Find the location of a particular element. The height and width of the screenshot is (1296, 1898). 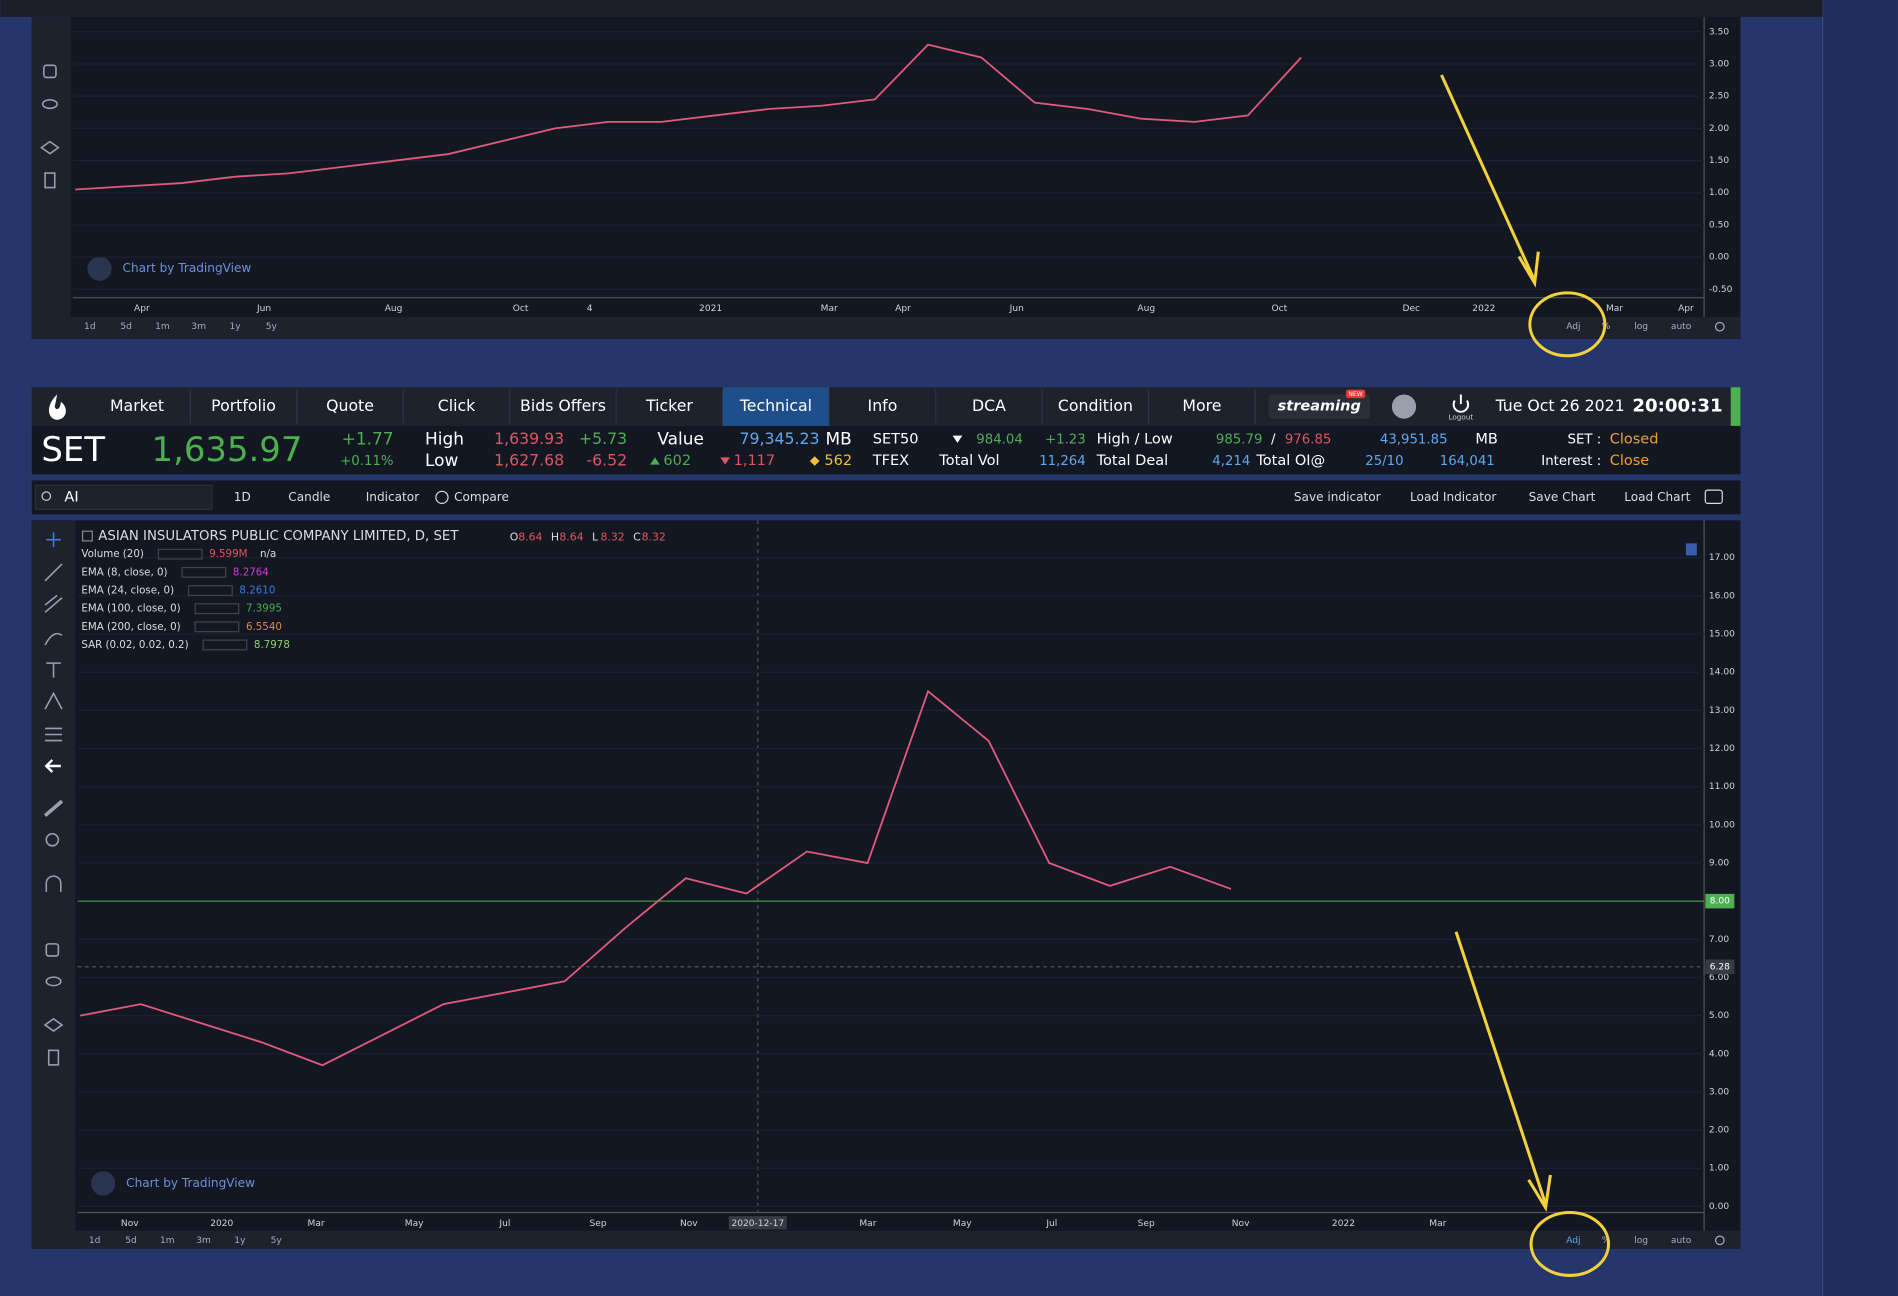

camera-icon is located at coordinates (1713, 496).